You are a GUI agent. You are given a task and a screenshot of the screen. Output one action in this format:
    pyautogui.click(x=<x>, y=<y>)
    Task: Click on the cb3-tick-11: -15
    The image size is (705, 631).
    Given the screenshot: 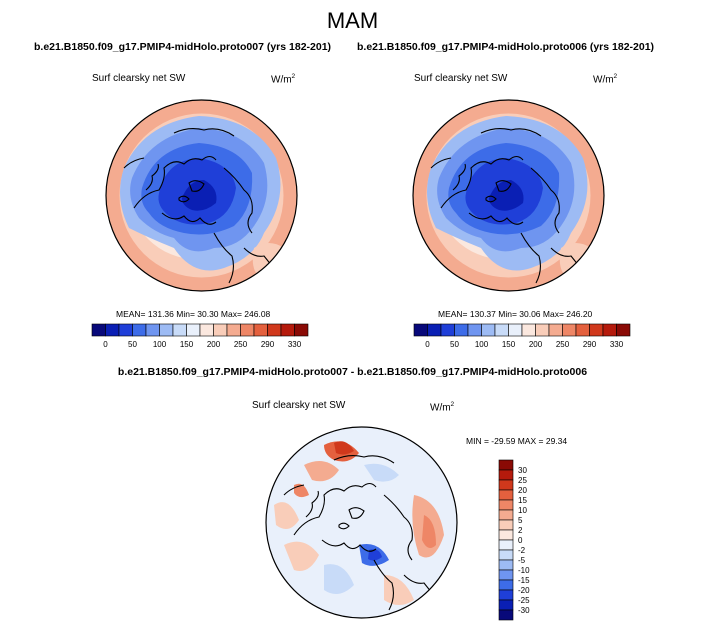 What is the action you would take?
    pyautogui.click(x=524, y=580)
    